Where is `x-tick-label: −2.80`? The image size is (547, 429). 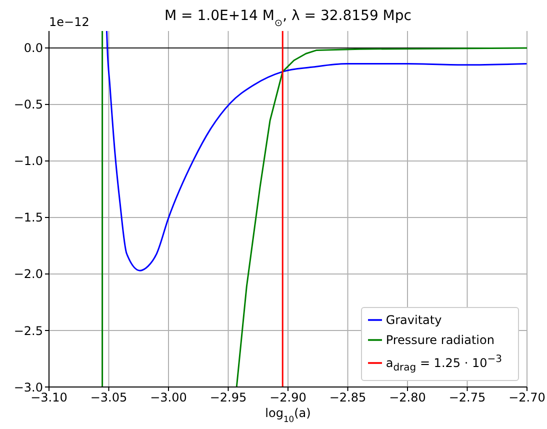
x-tick-label: −2.80 is located at coordinates (407, 397).